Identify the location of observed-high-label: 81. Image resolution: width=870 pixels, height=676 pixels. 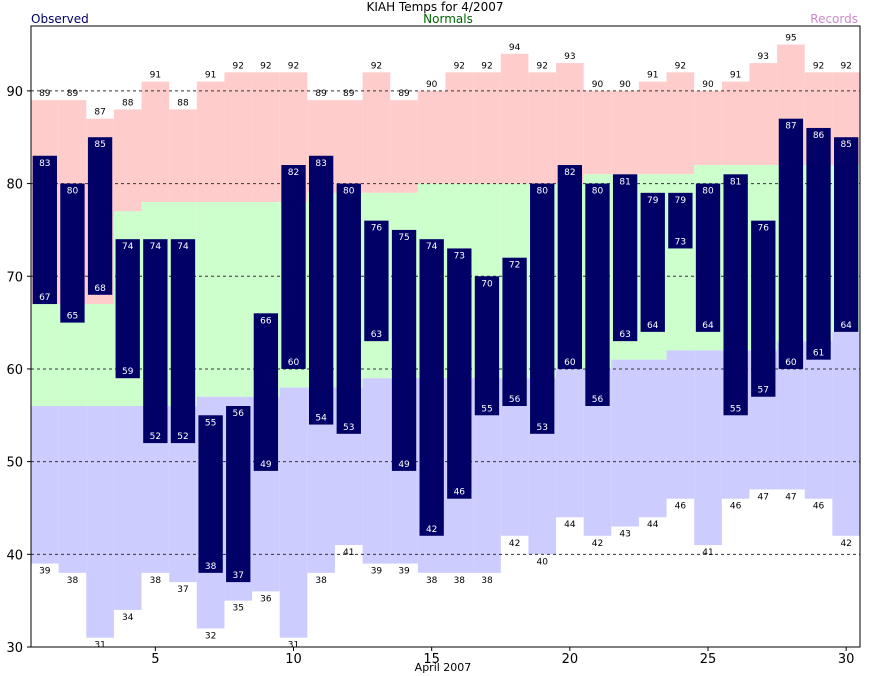
(624, 182).